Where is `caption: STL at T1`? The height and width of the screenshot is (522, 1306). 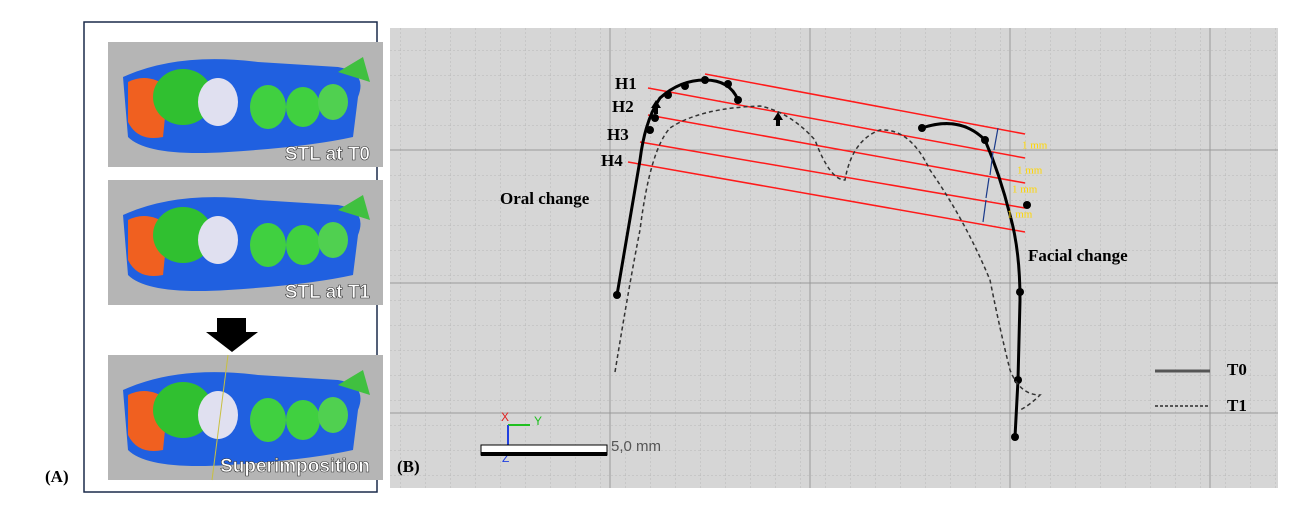 caption: STL at T1 is located at coordinates (328, 292).